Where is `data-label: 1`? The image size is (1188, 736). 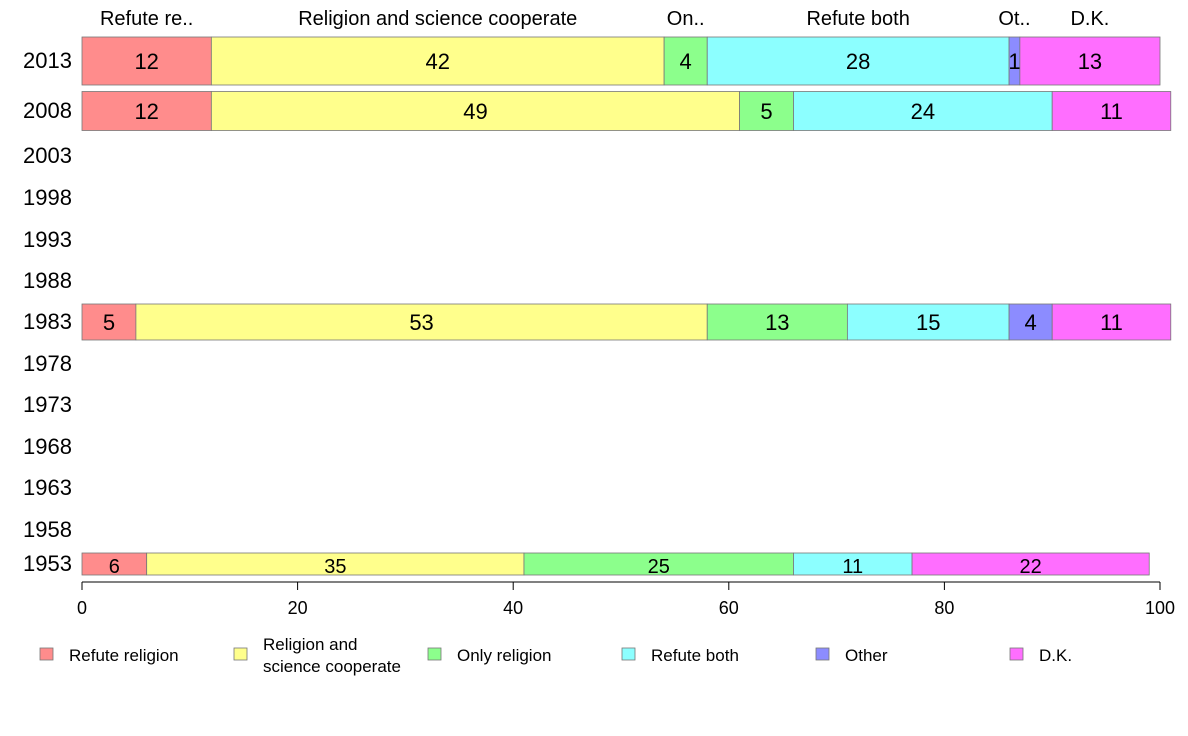
data-label: 1 is located at coordinates (1014, 61).